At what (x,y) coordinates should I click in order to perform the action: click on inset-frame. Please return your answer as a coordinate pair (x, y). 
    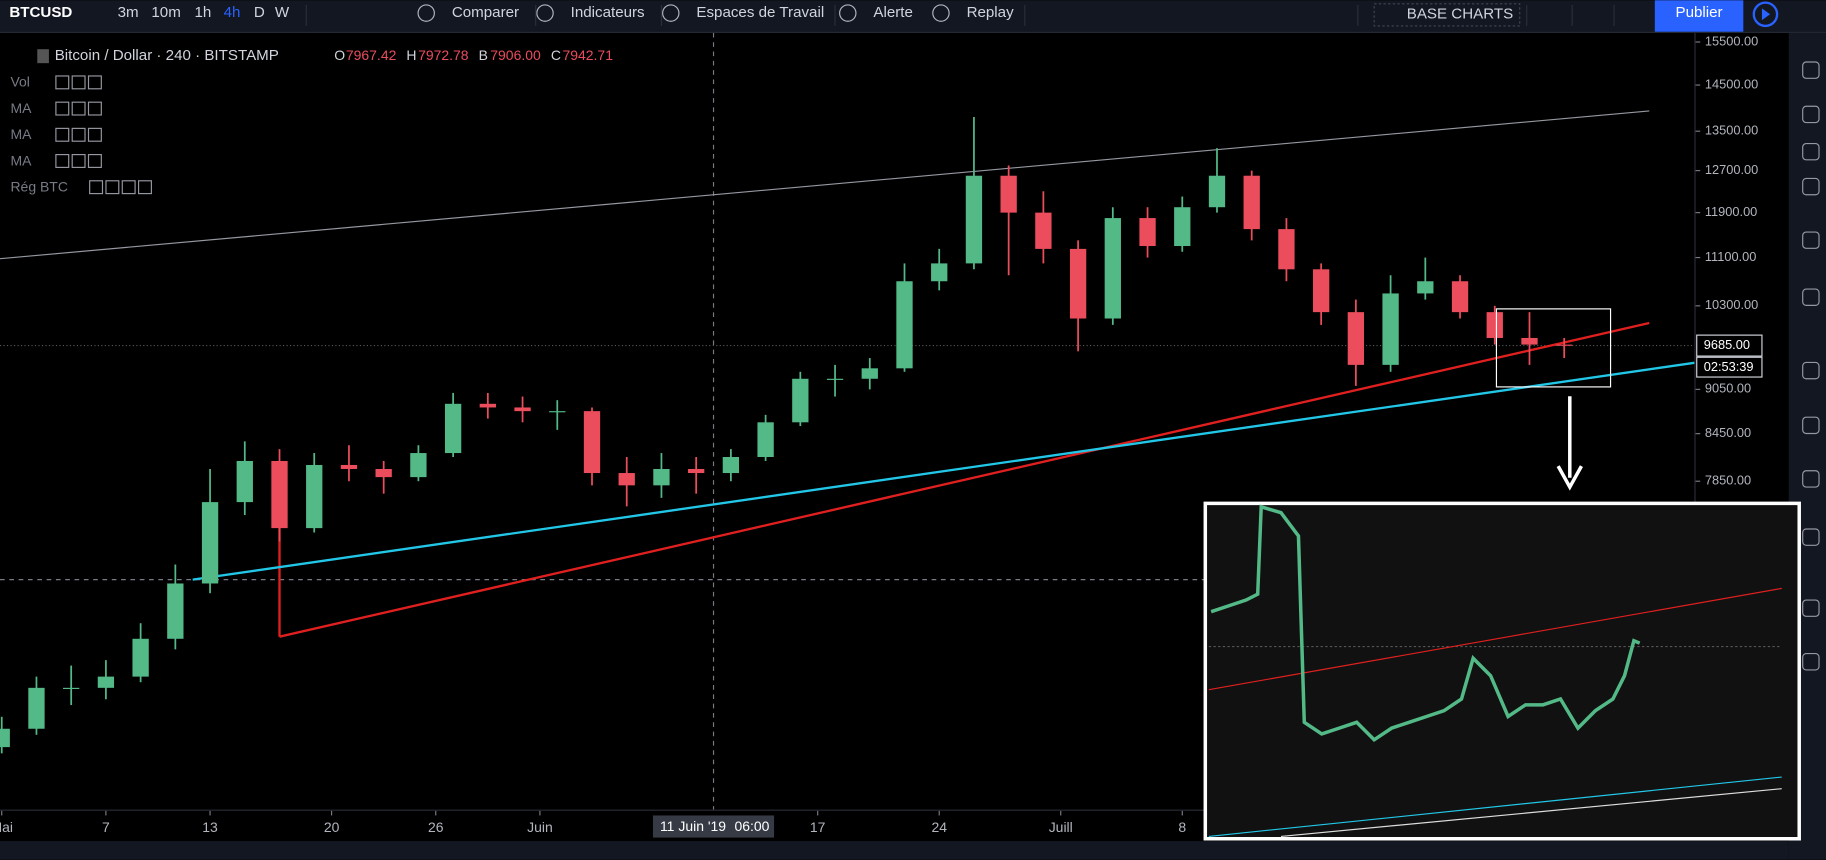
    Looking at the image, I should click on (1502, 671).